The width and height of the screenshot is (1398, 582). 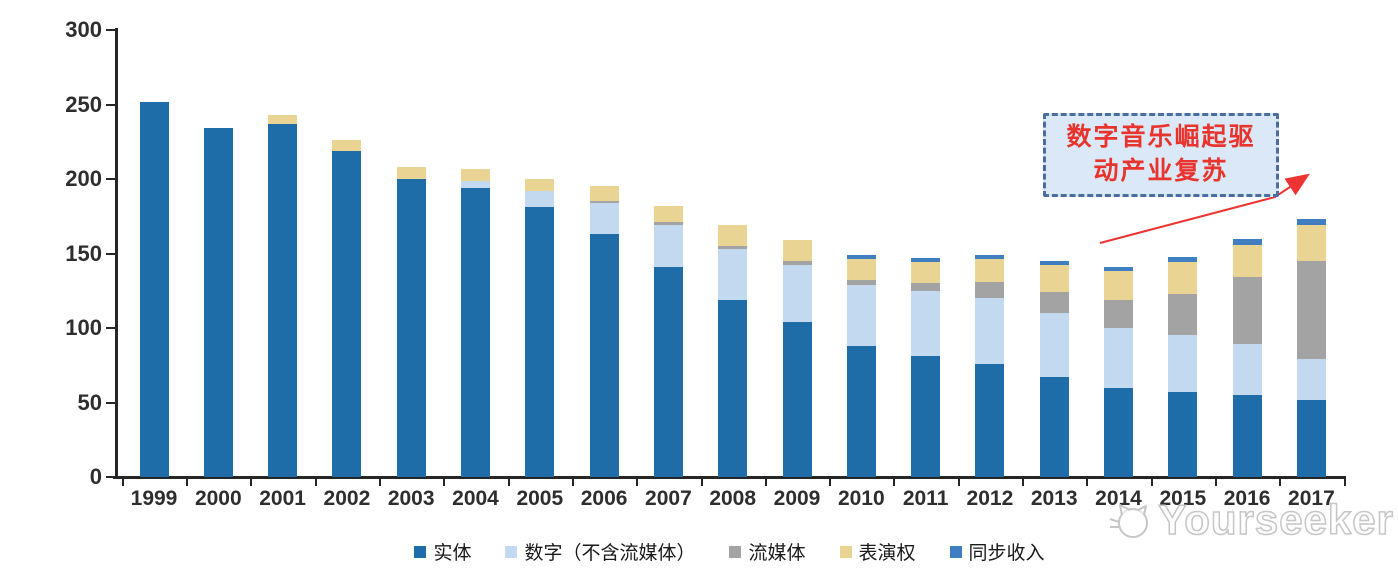 I want to click on stacked-bar-2004, so click(x=475, y=322).